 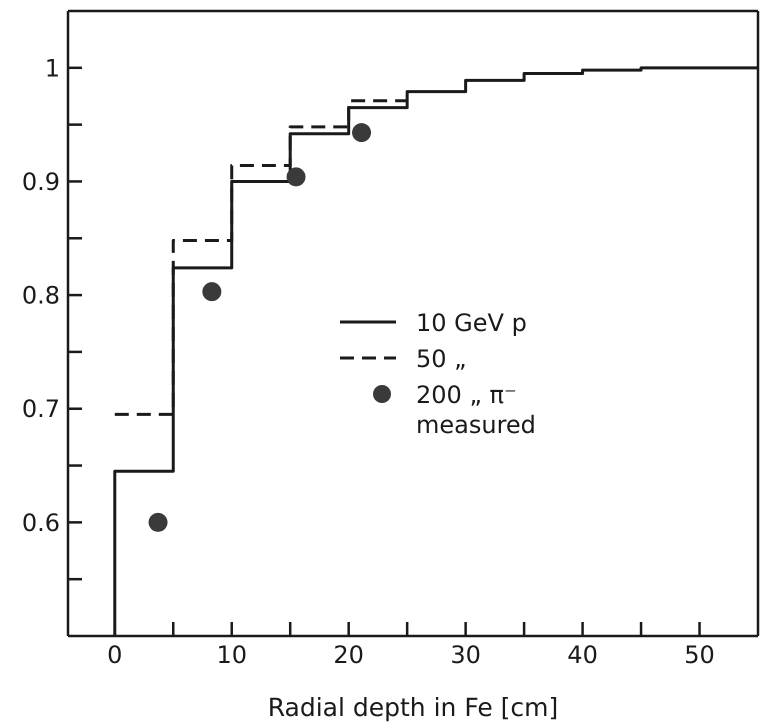 I want to click on legend-label: 200 „ π⁻ measured, so click(x=476, y=410).